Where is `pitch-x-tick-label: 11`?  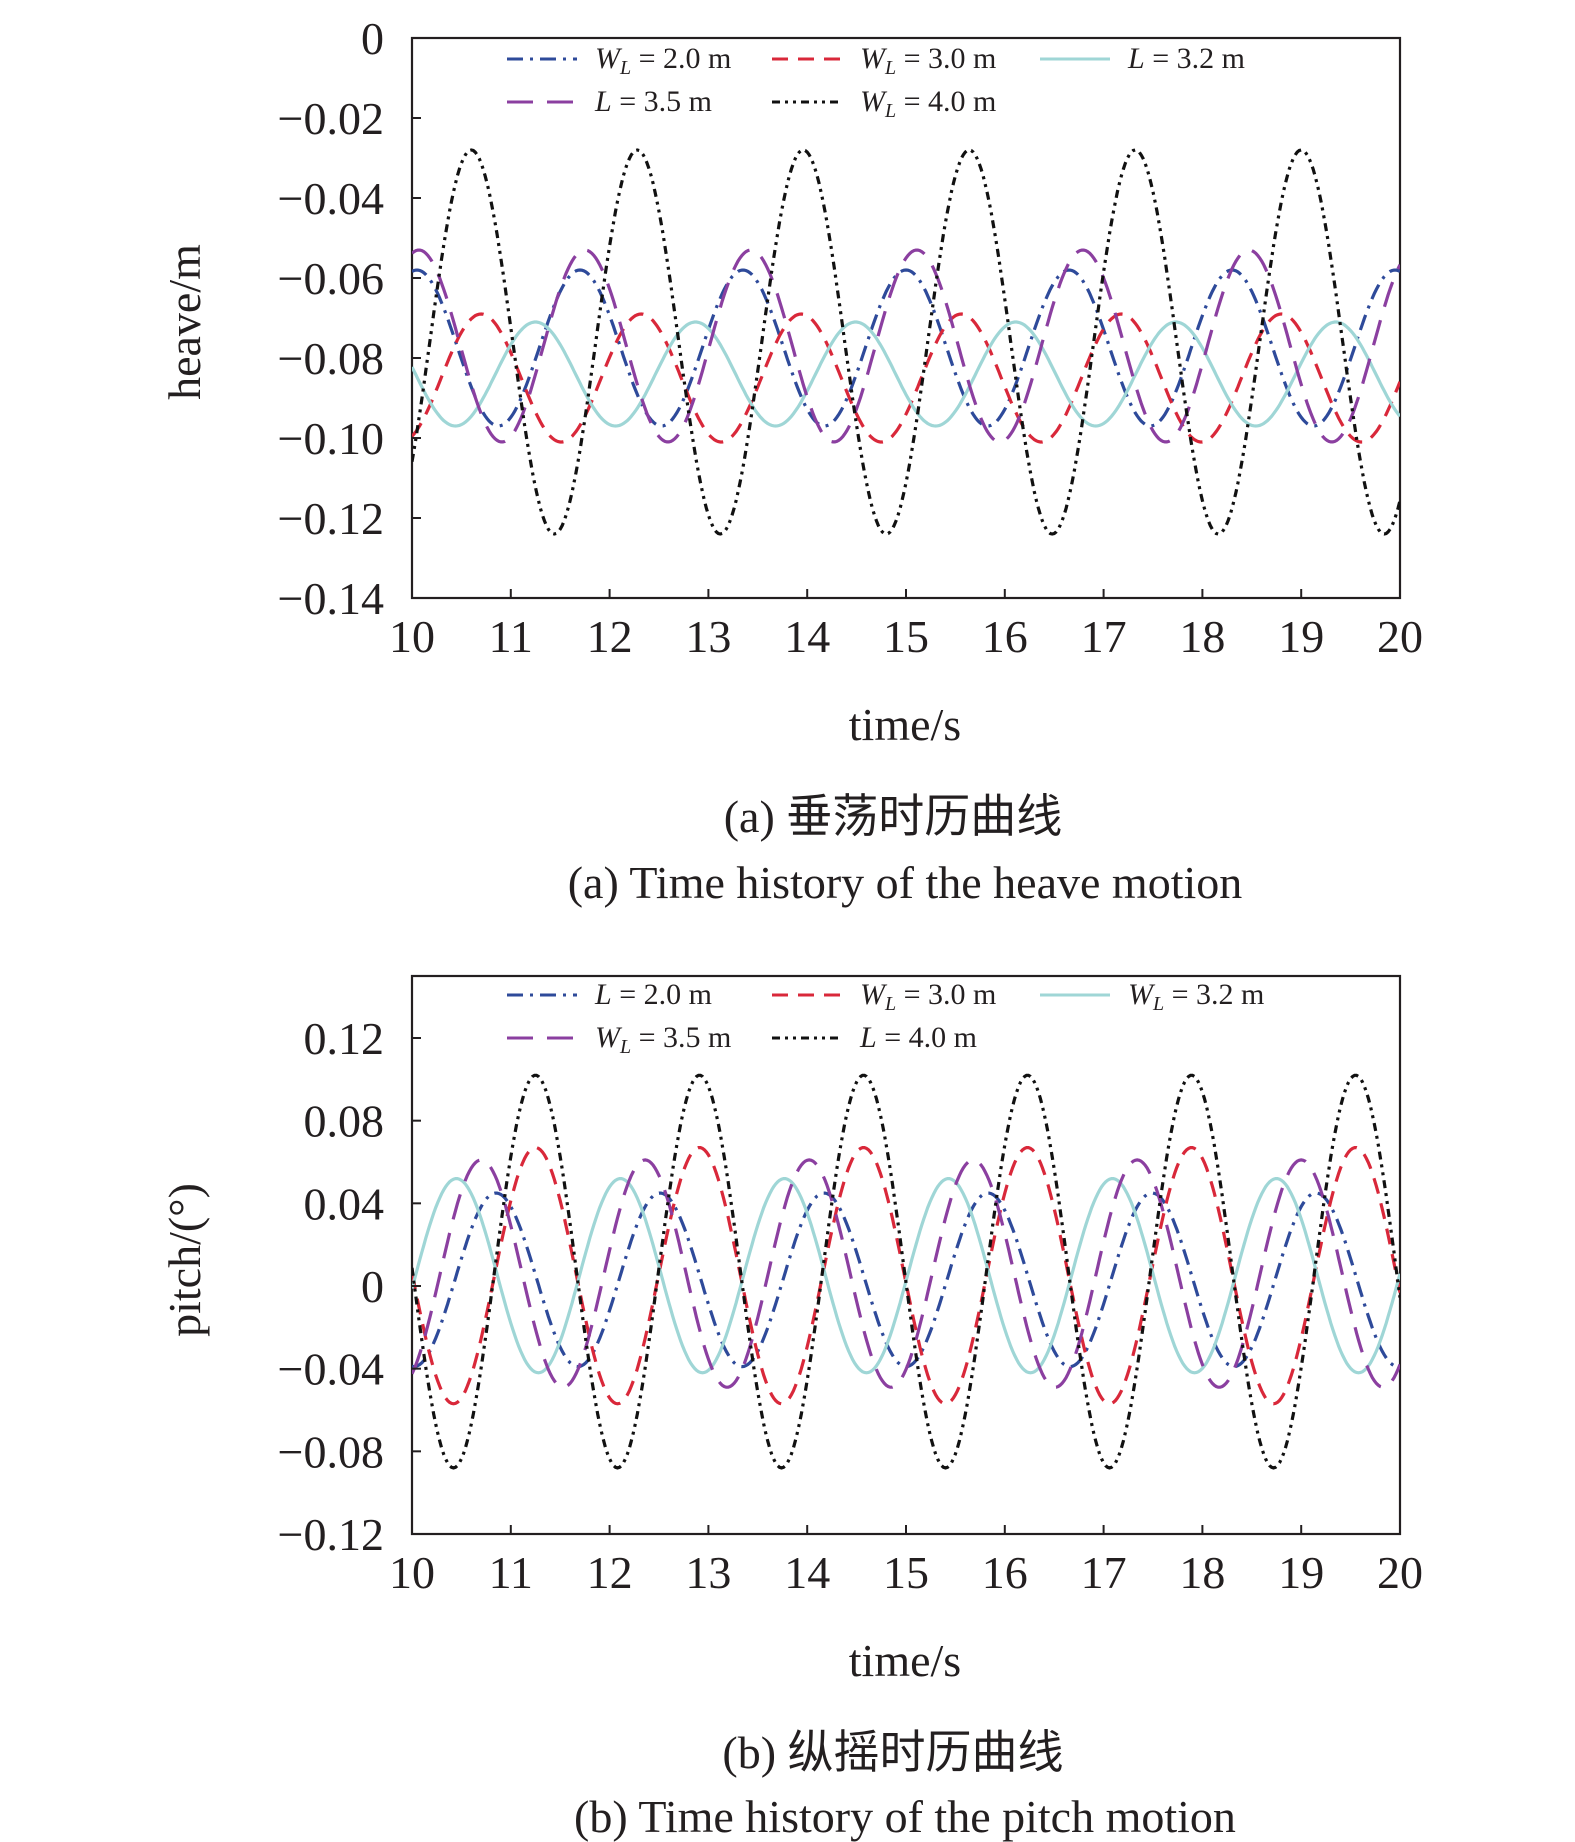 pitch-x-tick-label: 11 is located at coordinates (511, 1572).